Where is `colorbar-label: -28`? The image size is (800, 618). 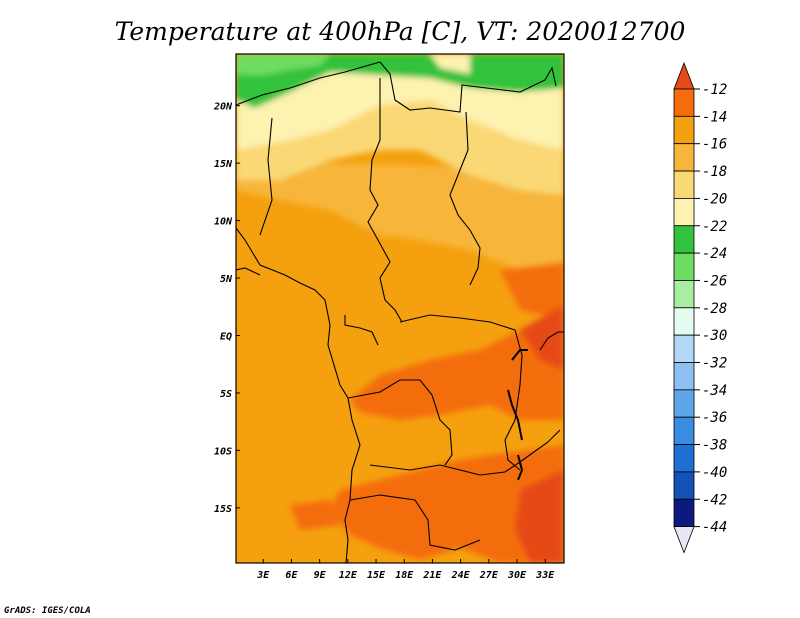 colorbar-label: -28 is located at coordinates (714, 309).